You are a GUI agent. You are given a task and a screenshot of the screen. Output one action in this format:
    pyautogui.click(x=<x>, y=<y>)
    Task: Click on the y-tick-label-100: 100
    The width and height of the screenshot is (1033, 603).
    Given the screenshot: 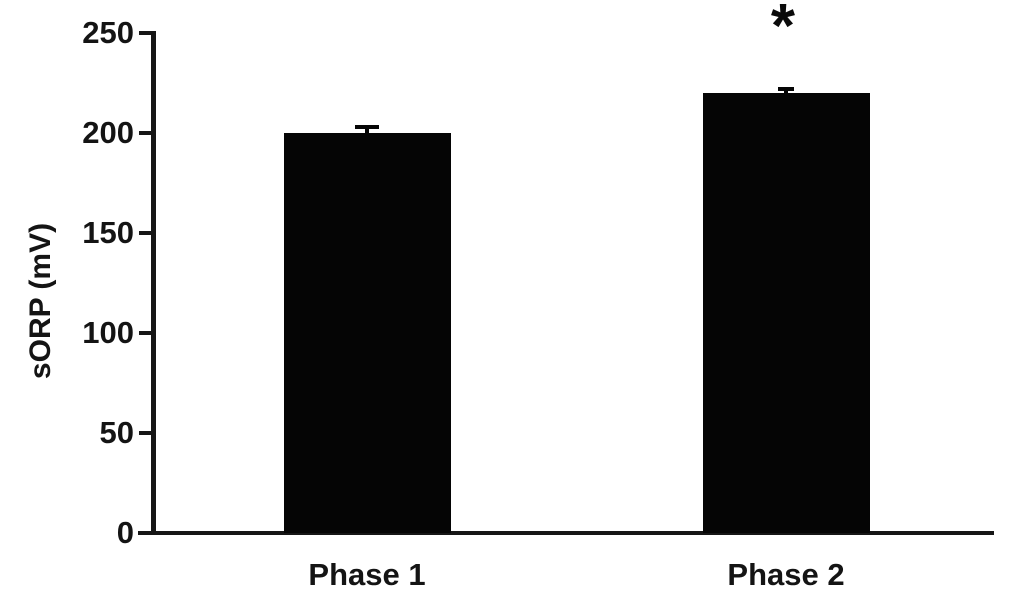 What is the action you would take?
    pyautogui.click(x=108, y=332)
    